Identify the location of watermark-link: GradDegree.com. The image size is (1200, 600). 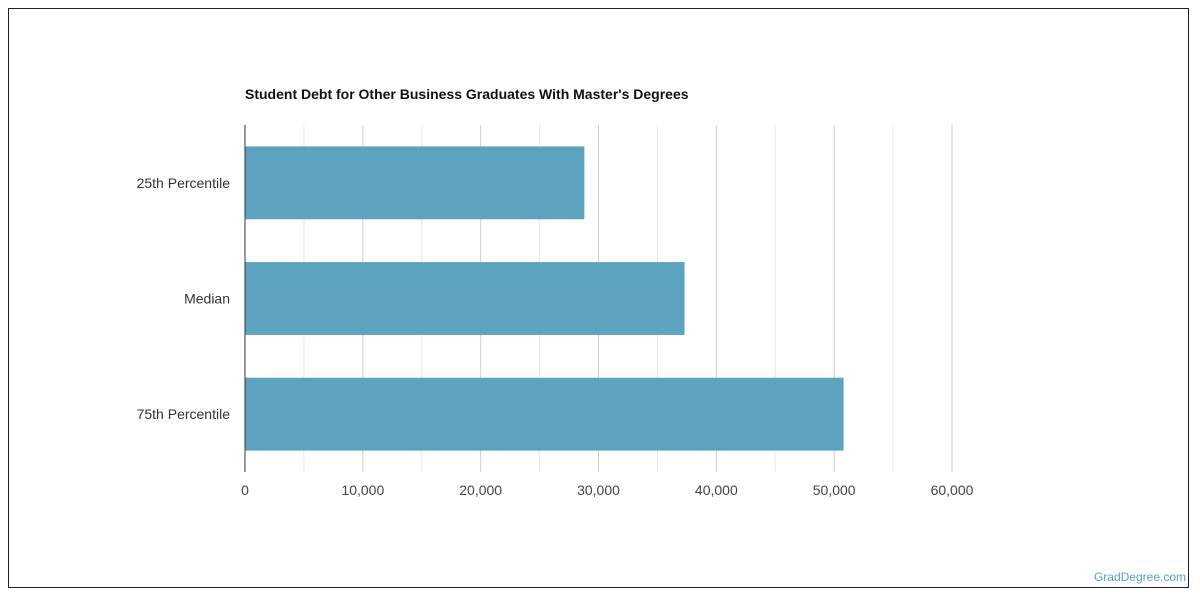
(1139, 577).